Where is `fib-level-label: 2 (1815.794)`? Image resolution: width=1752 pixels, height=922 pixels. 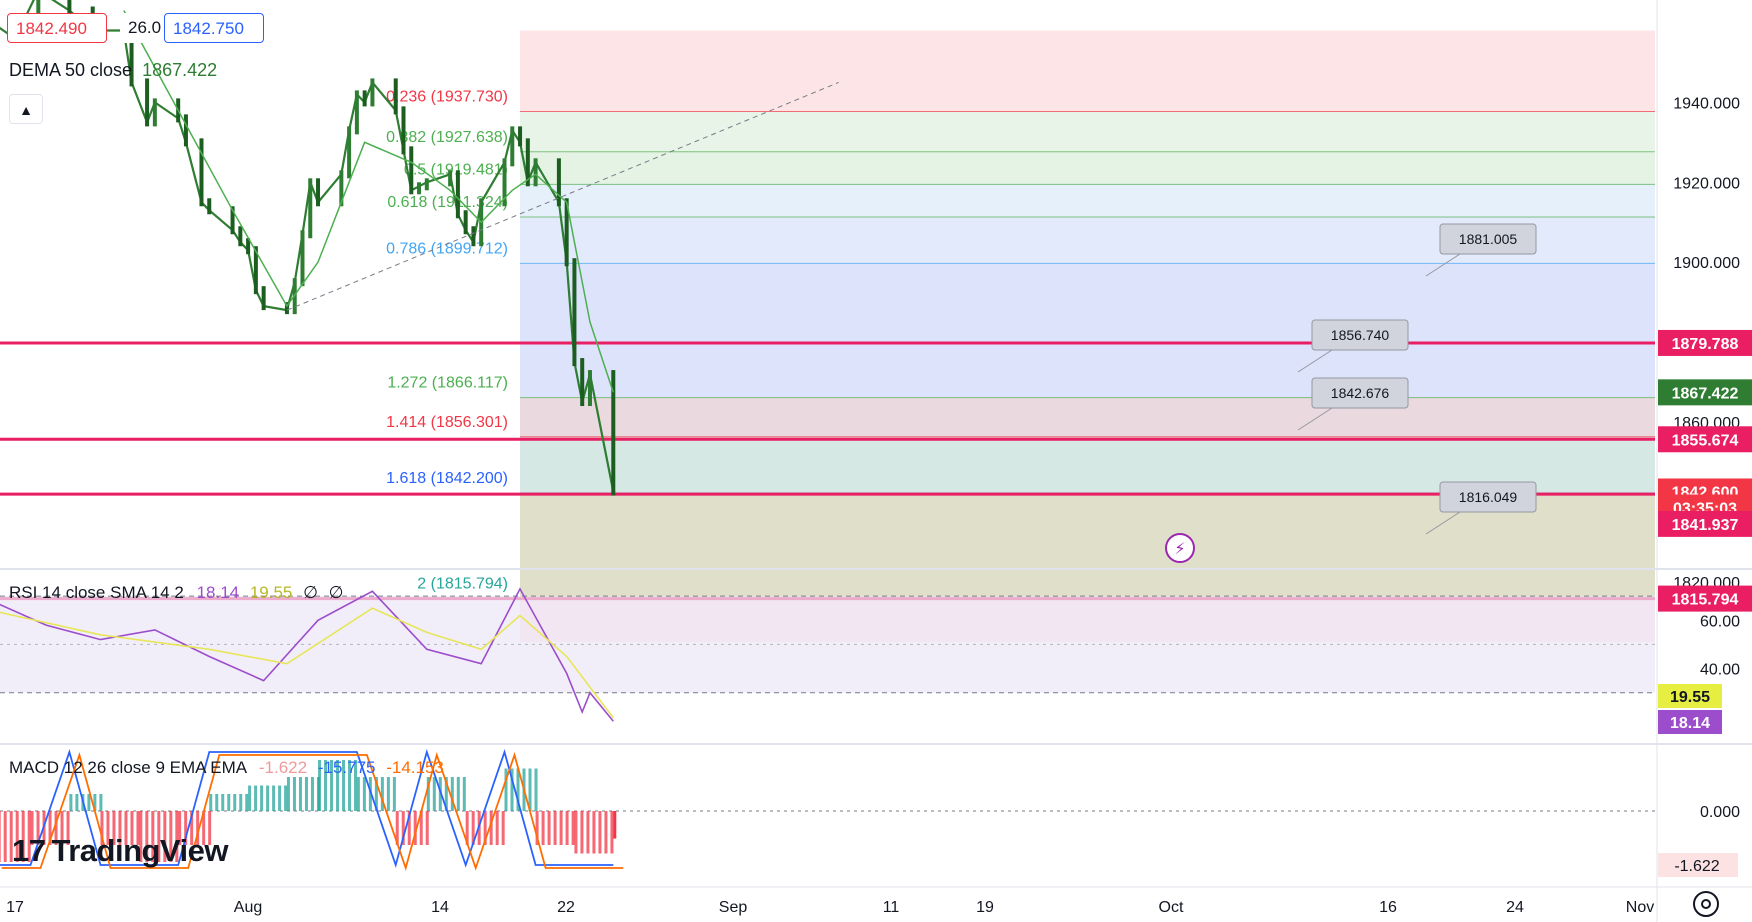 fib-level-label: 2 (1815.794) is located at coordinates (462, 584).